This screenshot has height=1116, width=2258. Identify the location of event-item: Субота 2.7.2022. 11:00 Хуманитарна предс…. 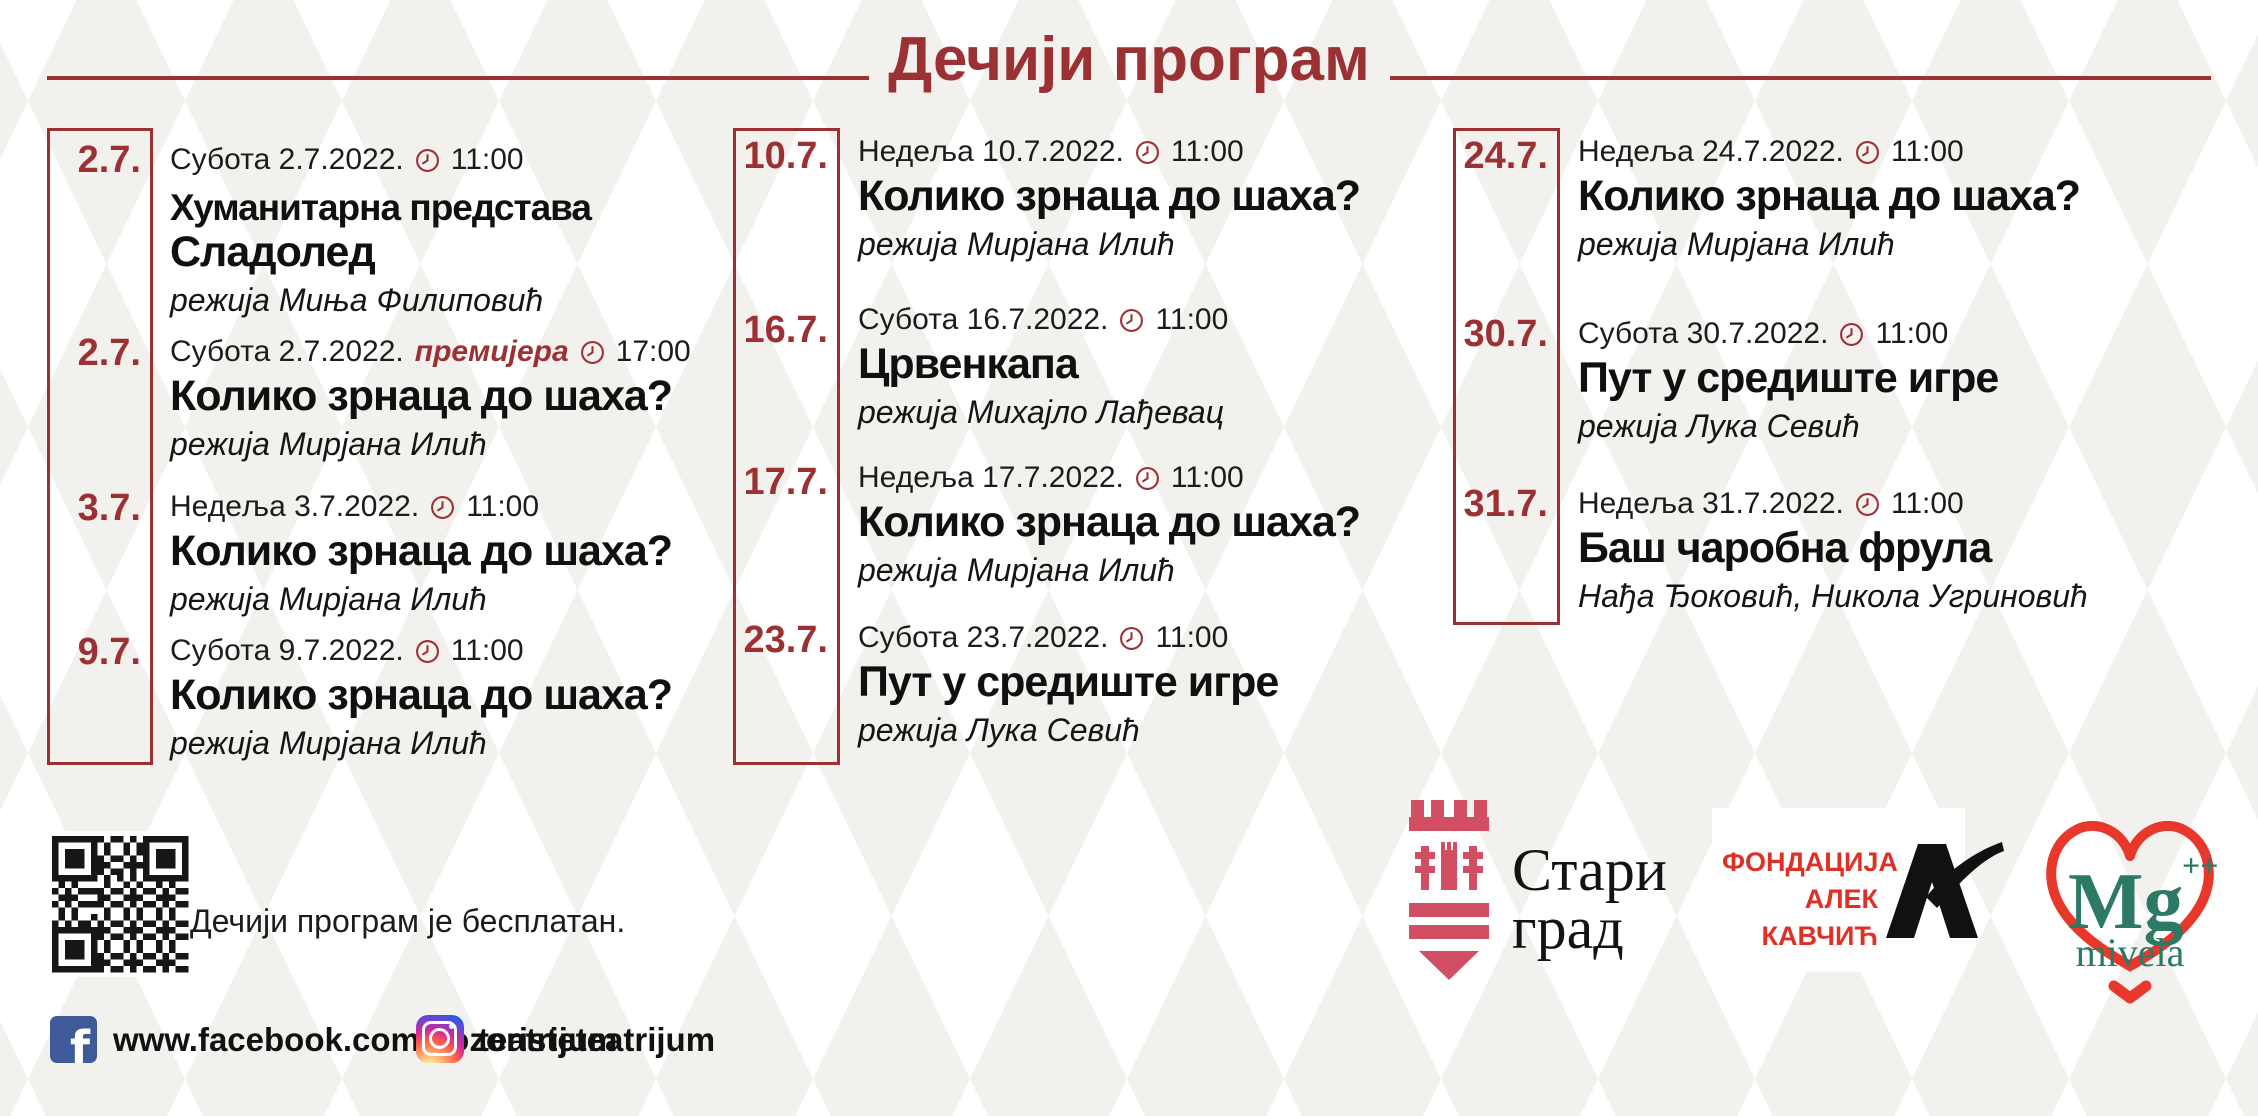
(480, 230).